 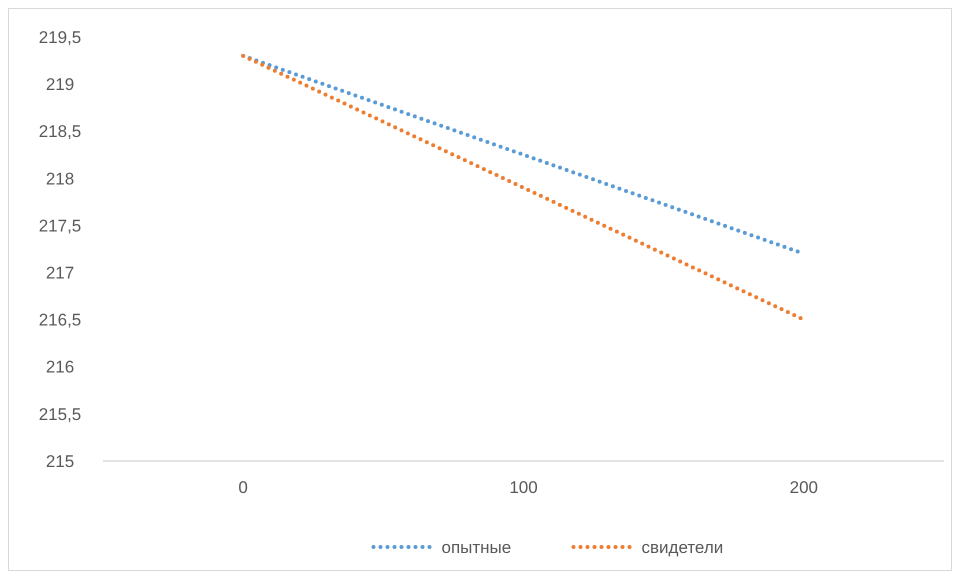 I want to click on y-tick-label: 216, so click(x=60, y=367).